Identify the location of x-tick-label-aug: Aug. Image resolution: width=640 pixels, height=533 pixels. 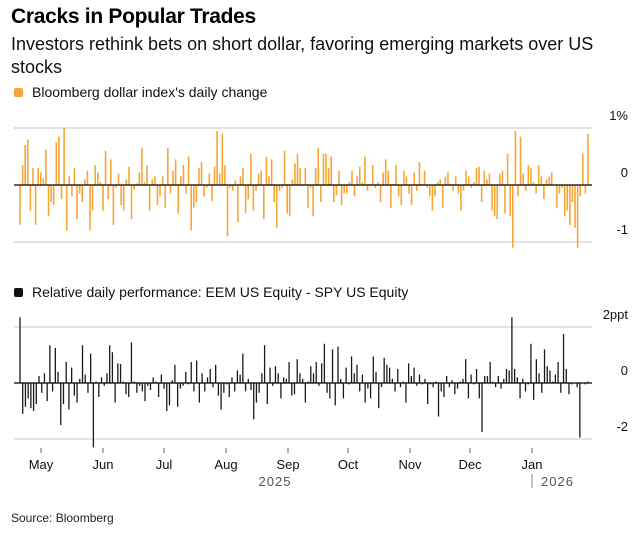
(225, 464).